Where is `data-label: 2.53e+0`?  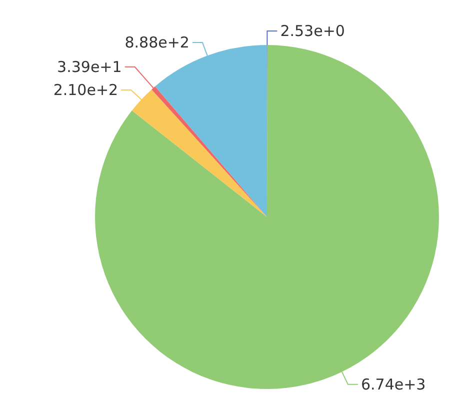
data-label: 2.53e+0 is located at coordinates (312, 31).